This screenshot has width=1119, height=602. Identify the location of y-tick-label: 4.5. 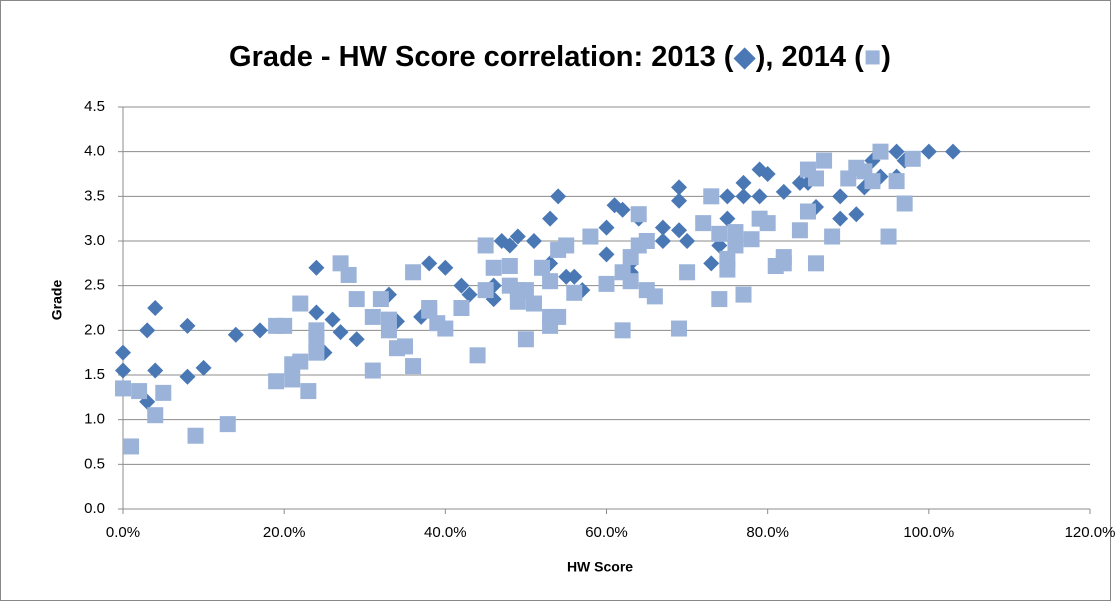
(94, 106).